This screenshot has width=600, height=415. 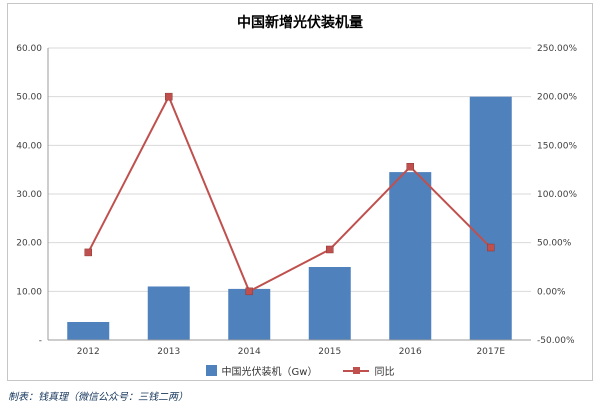 I want to click on chart-footer-credit: 制表：钱真理（微信公众号：三钱二两）, so click(x=98, y=397).